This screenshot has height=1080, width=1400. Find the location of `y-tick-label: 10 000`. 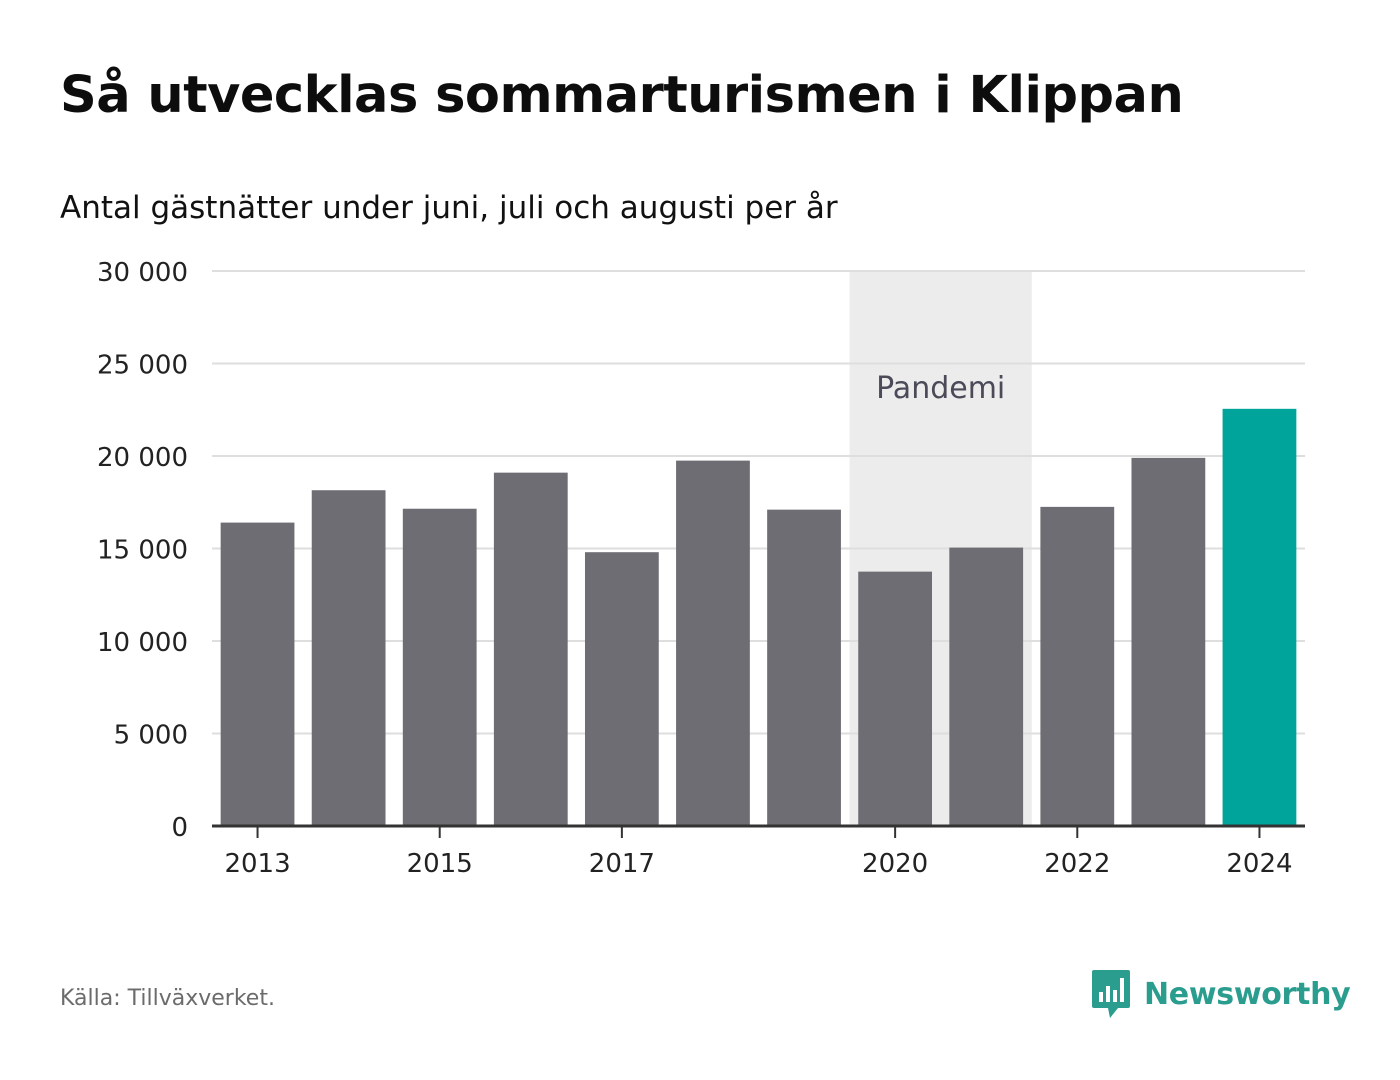

y-tick-label: 10 000 is located at coordinates (142, 643).